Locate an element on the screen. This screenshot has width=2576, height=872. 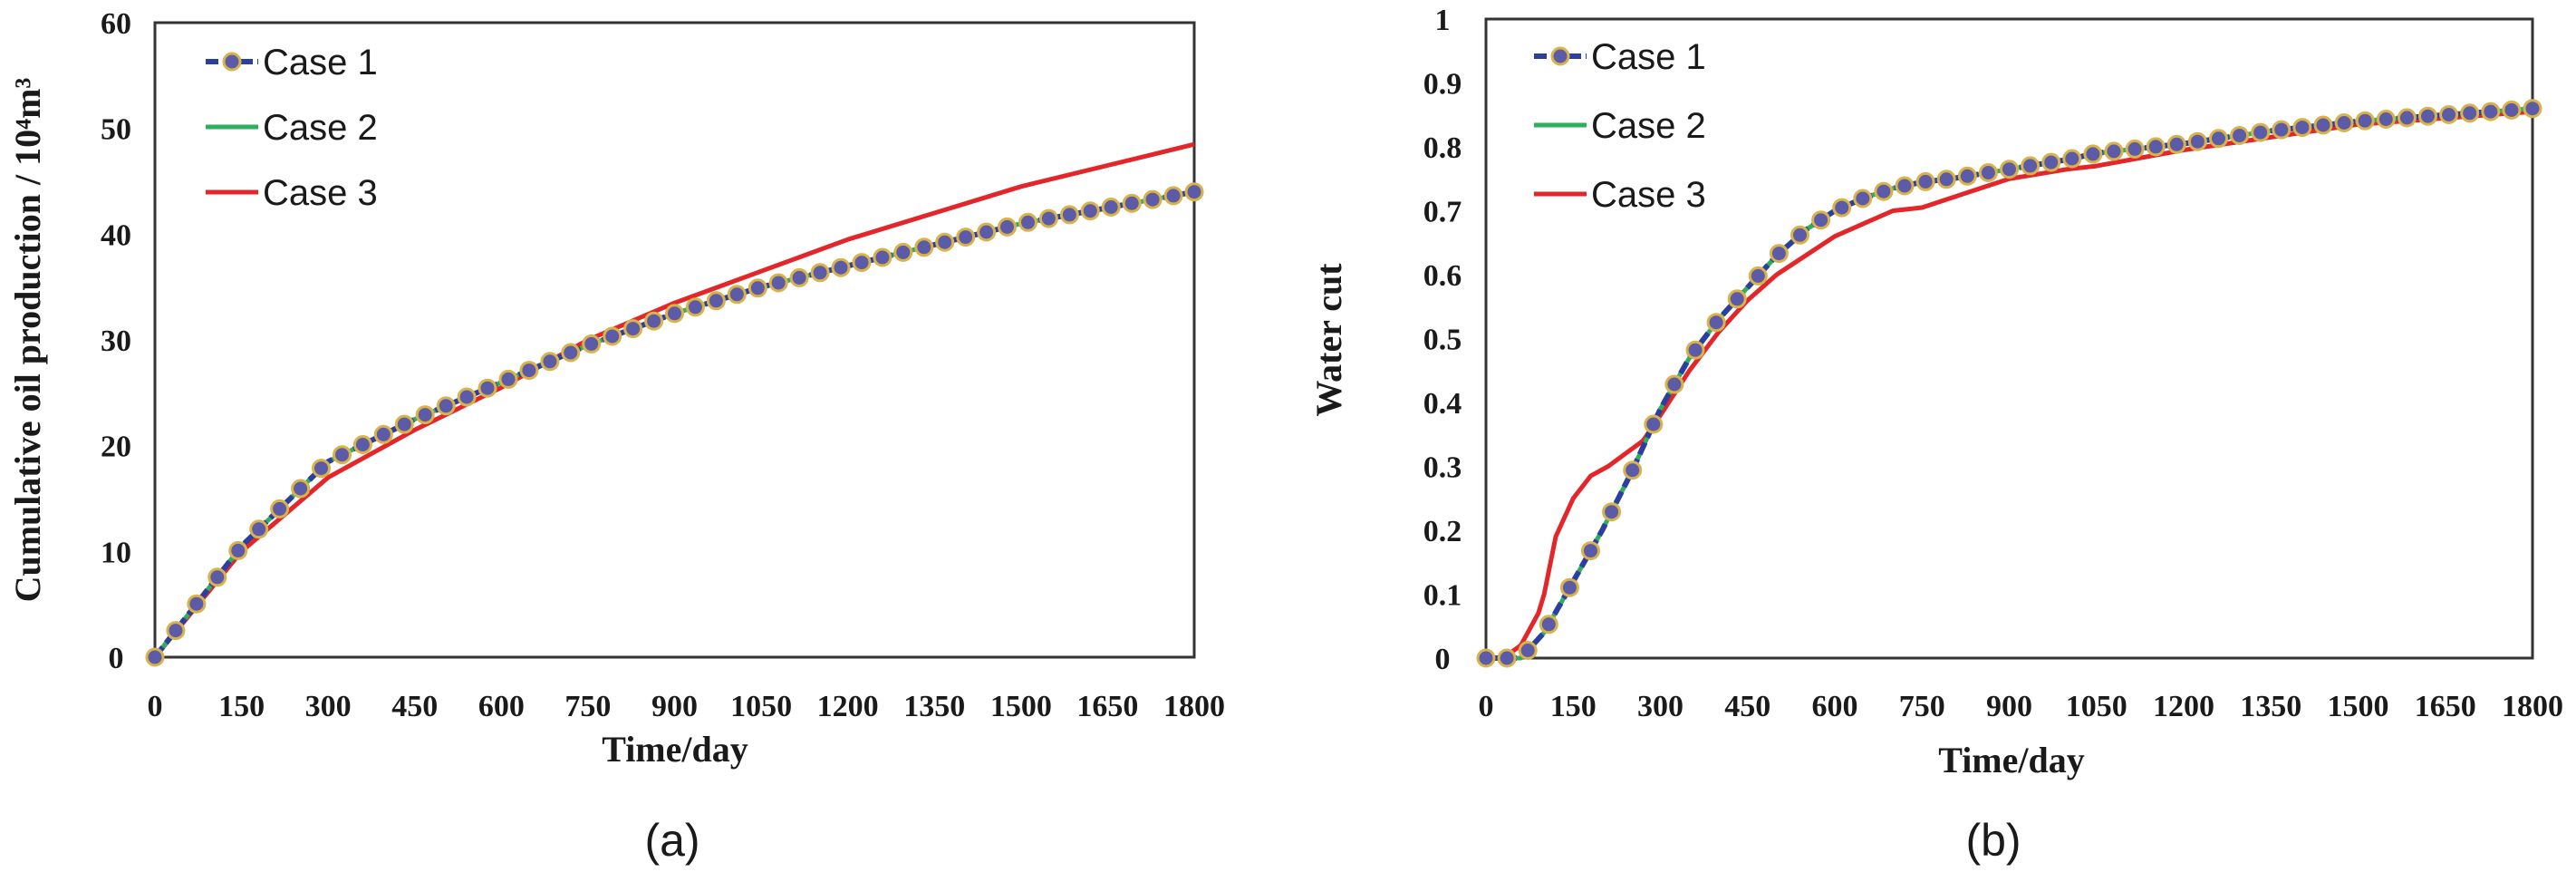
chart-b-y-axis-title: Water cut is located at coordinates (1328, 340).